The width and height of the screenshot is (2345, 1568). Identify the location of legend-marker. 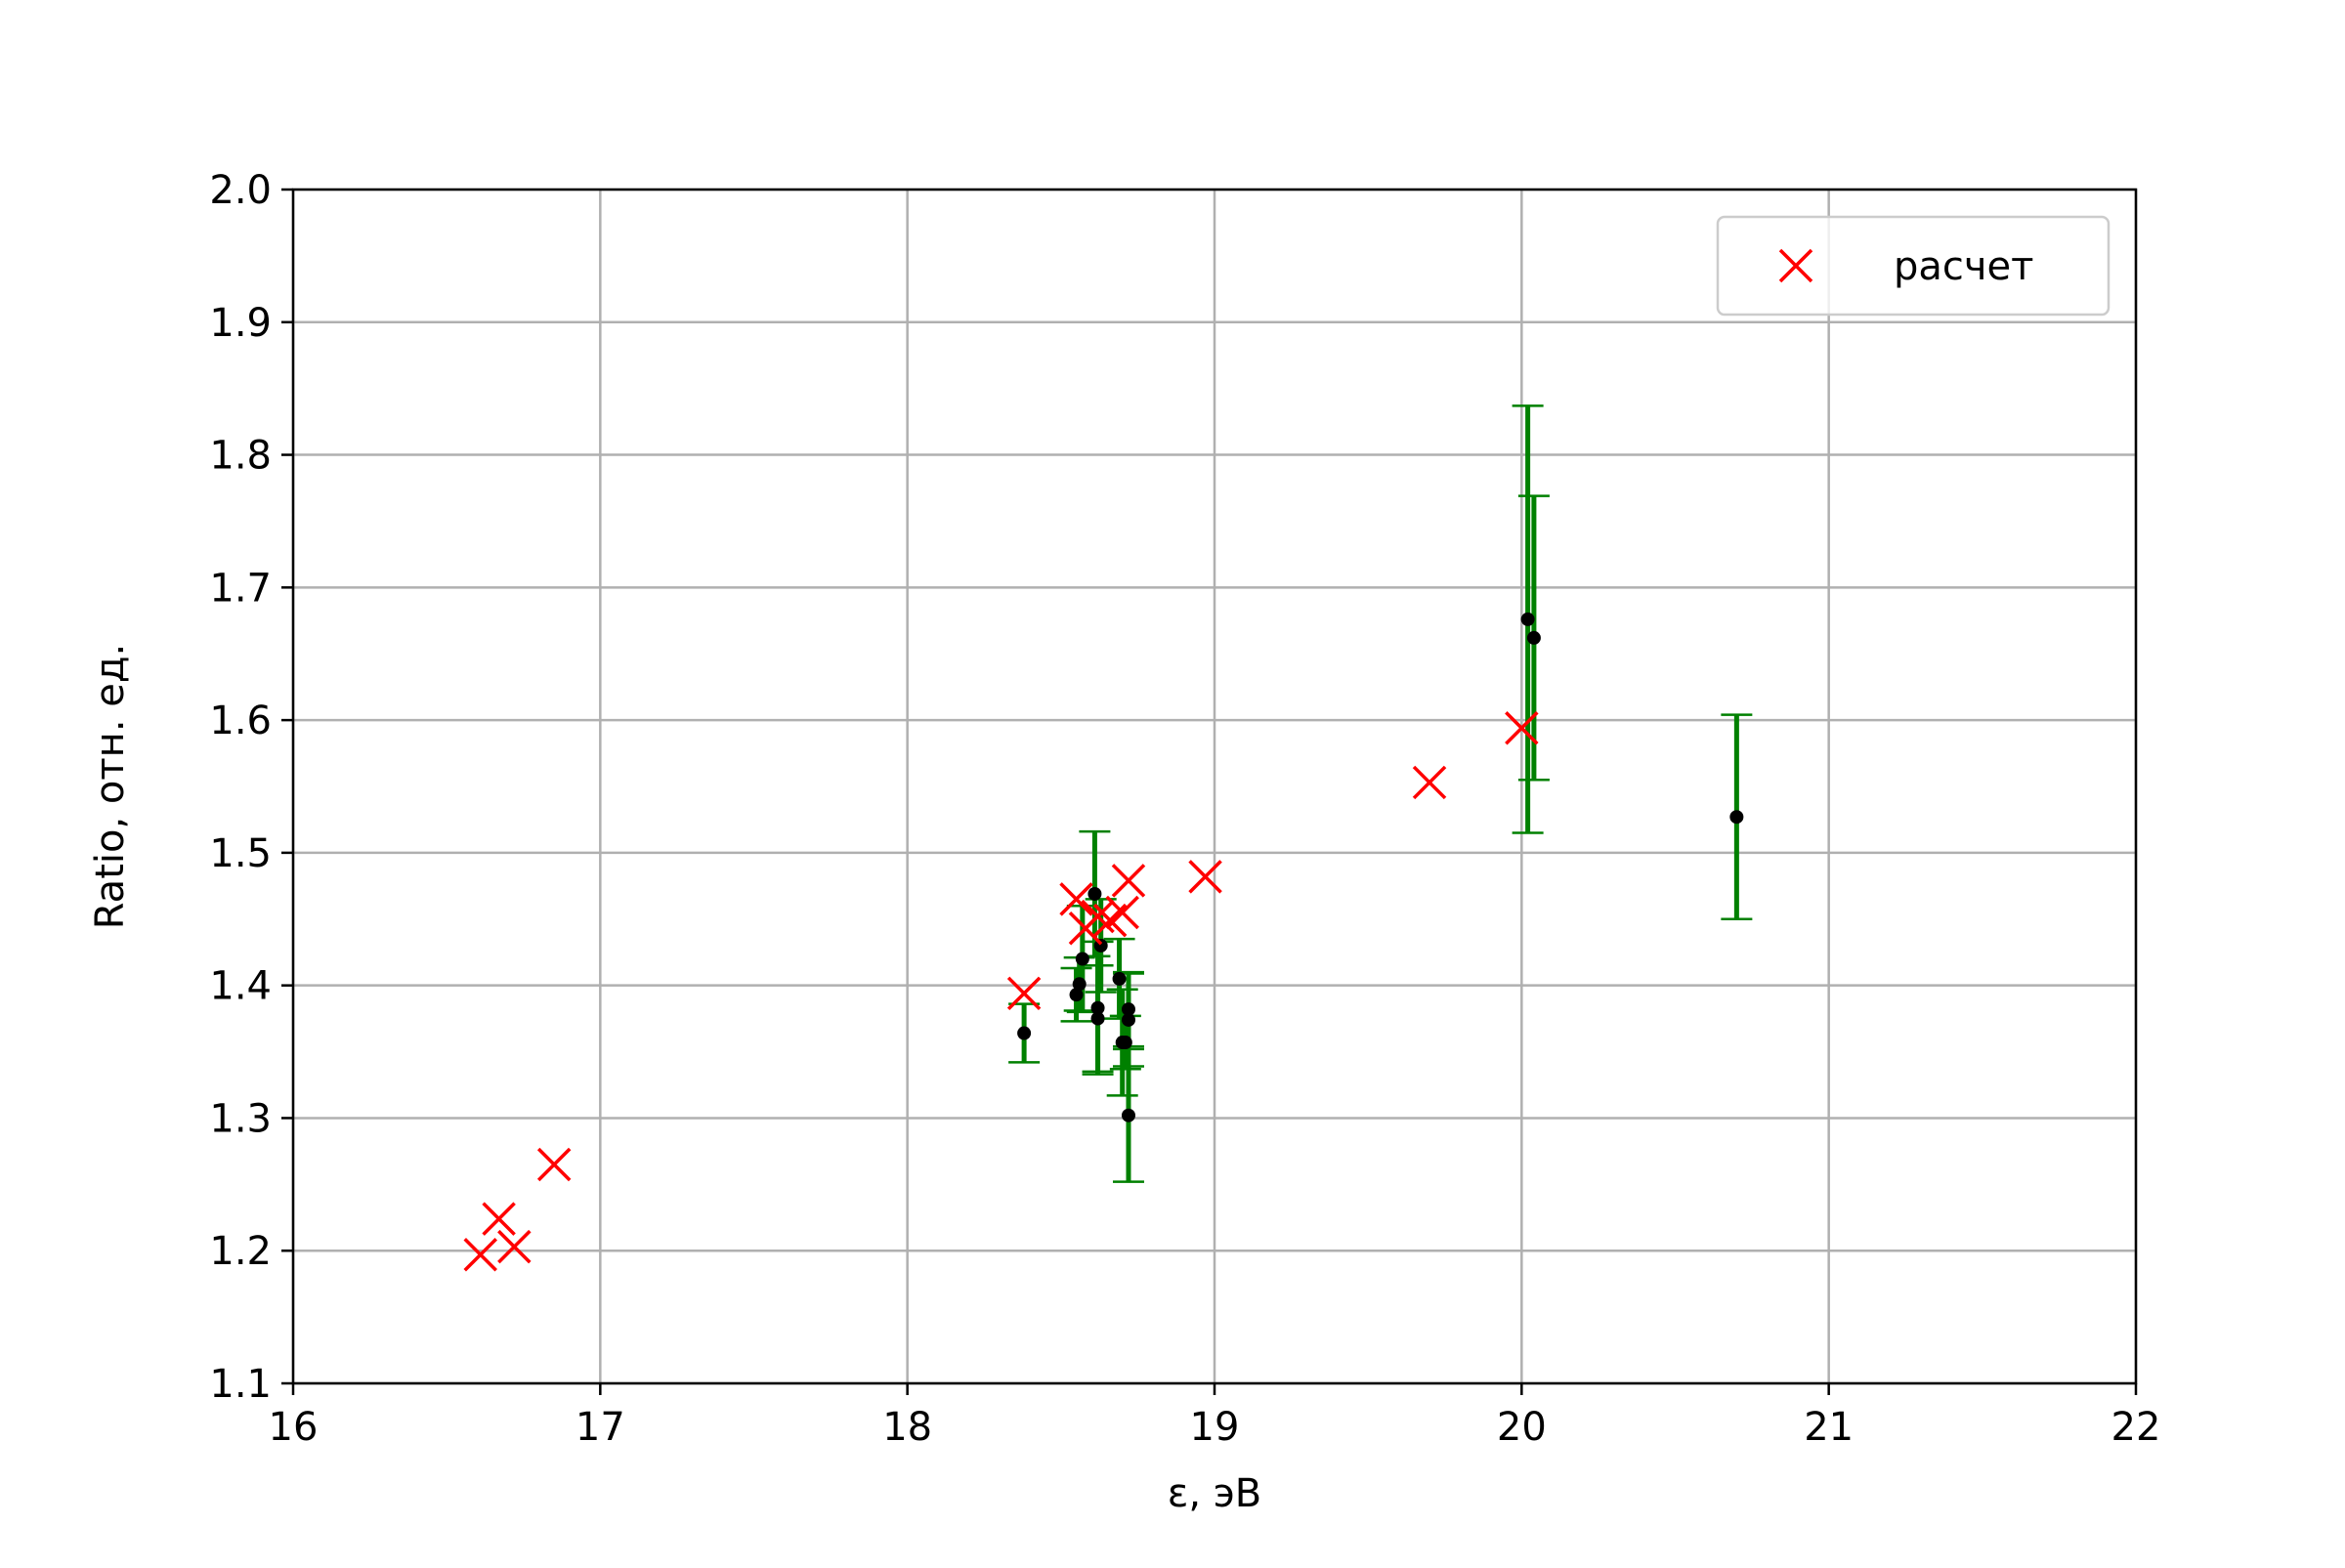
(1795, 265).